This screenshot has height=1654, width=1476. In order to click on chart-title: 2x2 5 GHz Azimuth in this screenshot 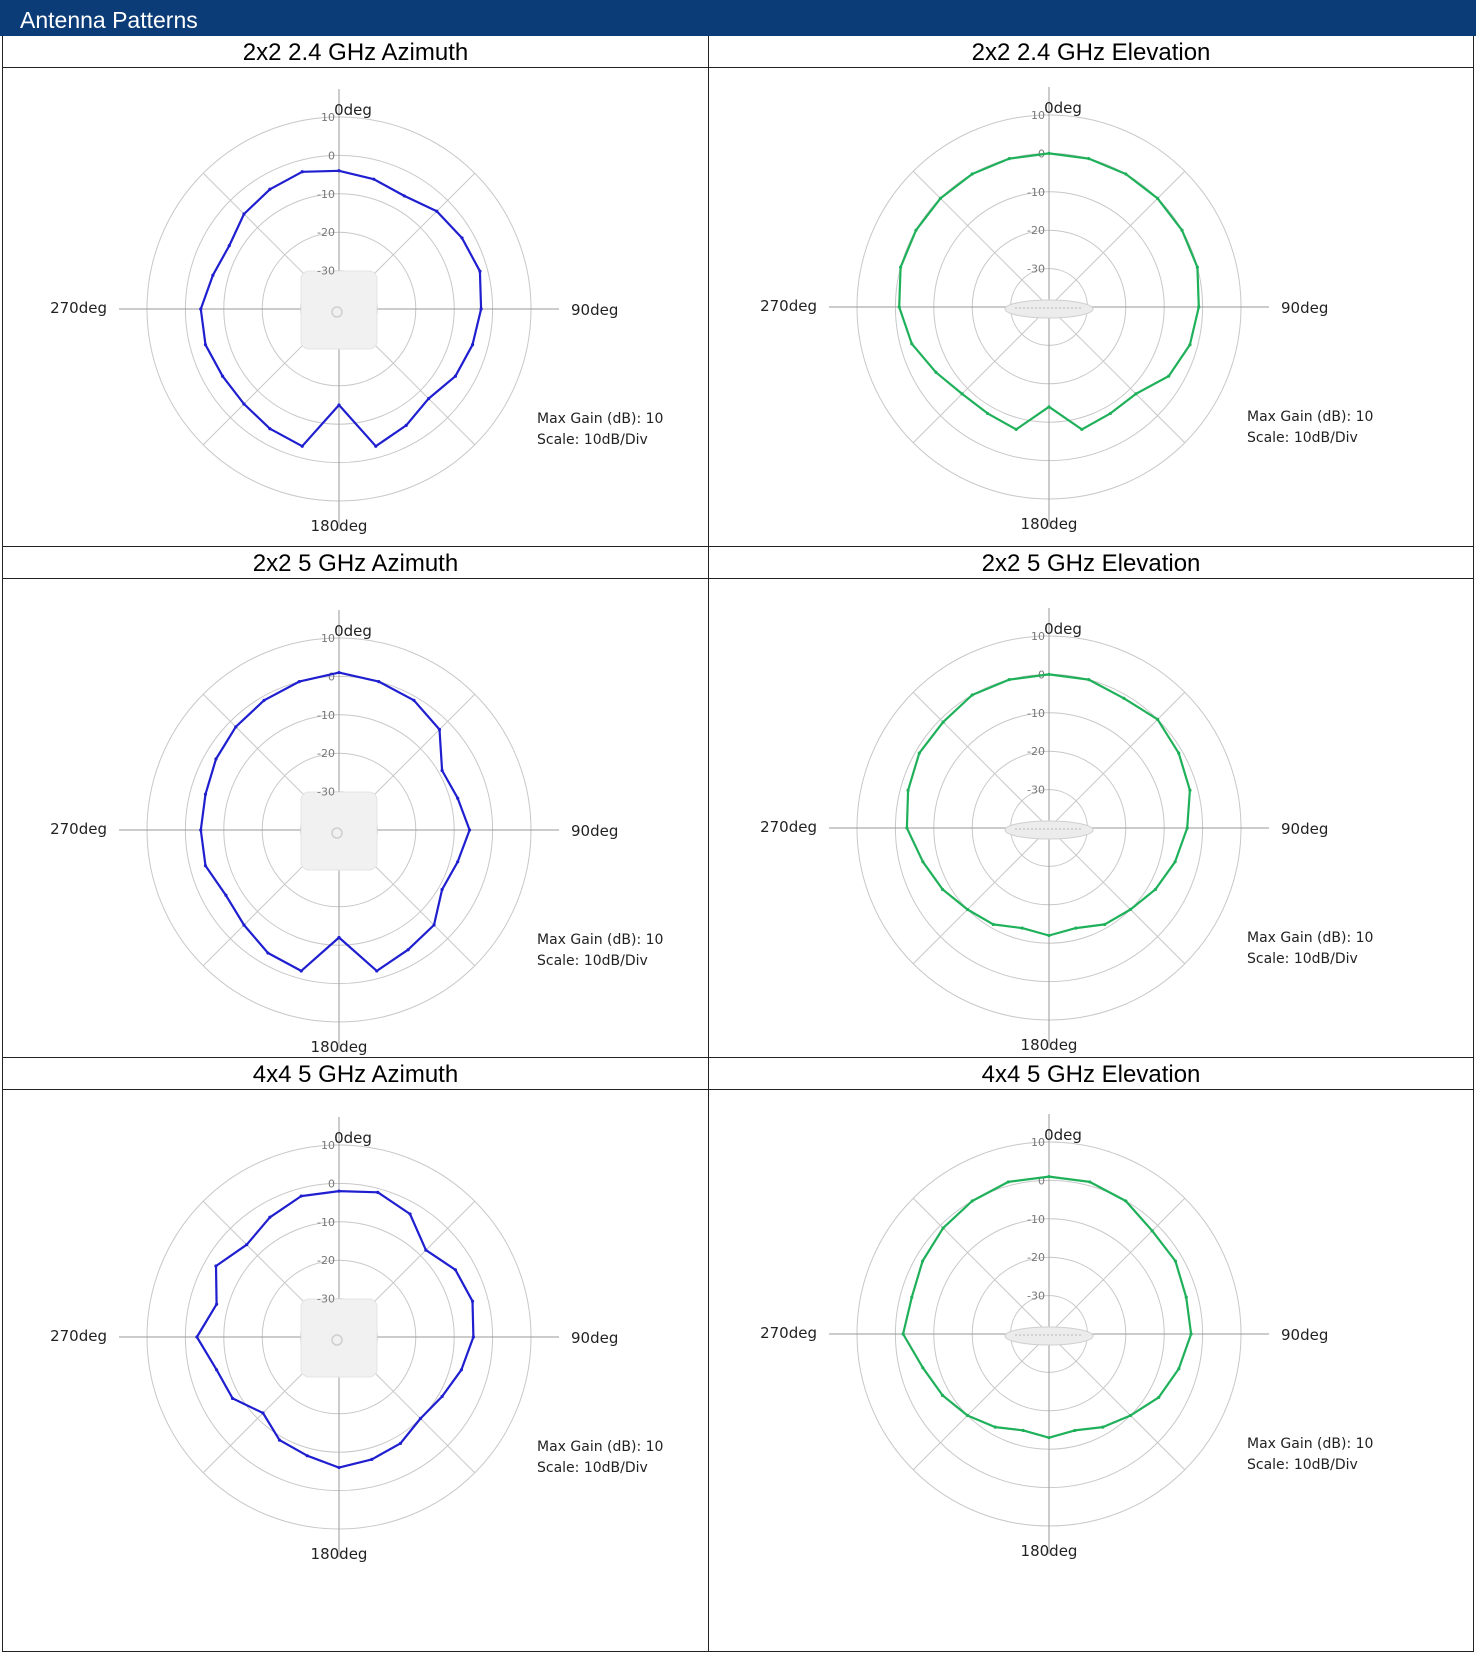, I will do `click(355, 563)`.